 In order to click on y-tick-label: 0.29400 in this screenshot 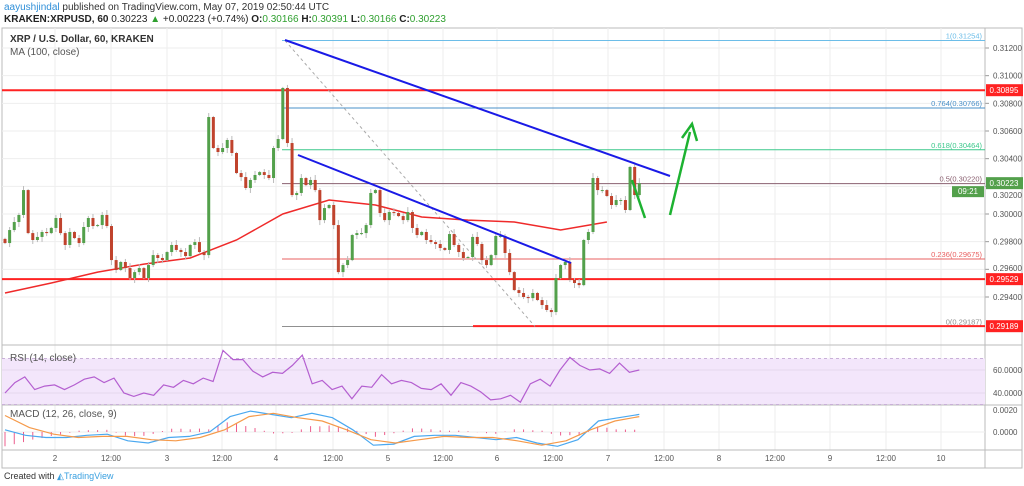, I will do `click(1007, 297)`.